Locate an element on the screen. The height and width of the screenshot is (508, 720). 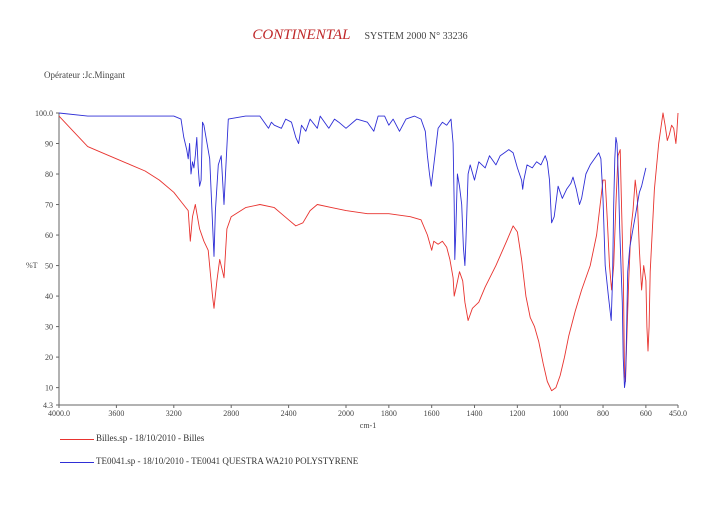
y-tick-label: 30 is located at coordinates (49, 327).